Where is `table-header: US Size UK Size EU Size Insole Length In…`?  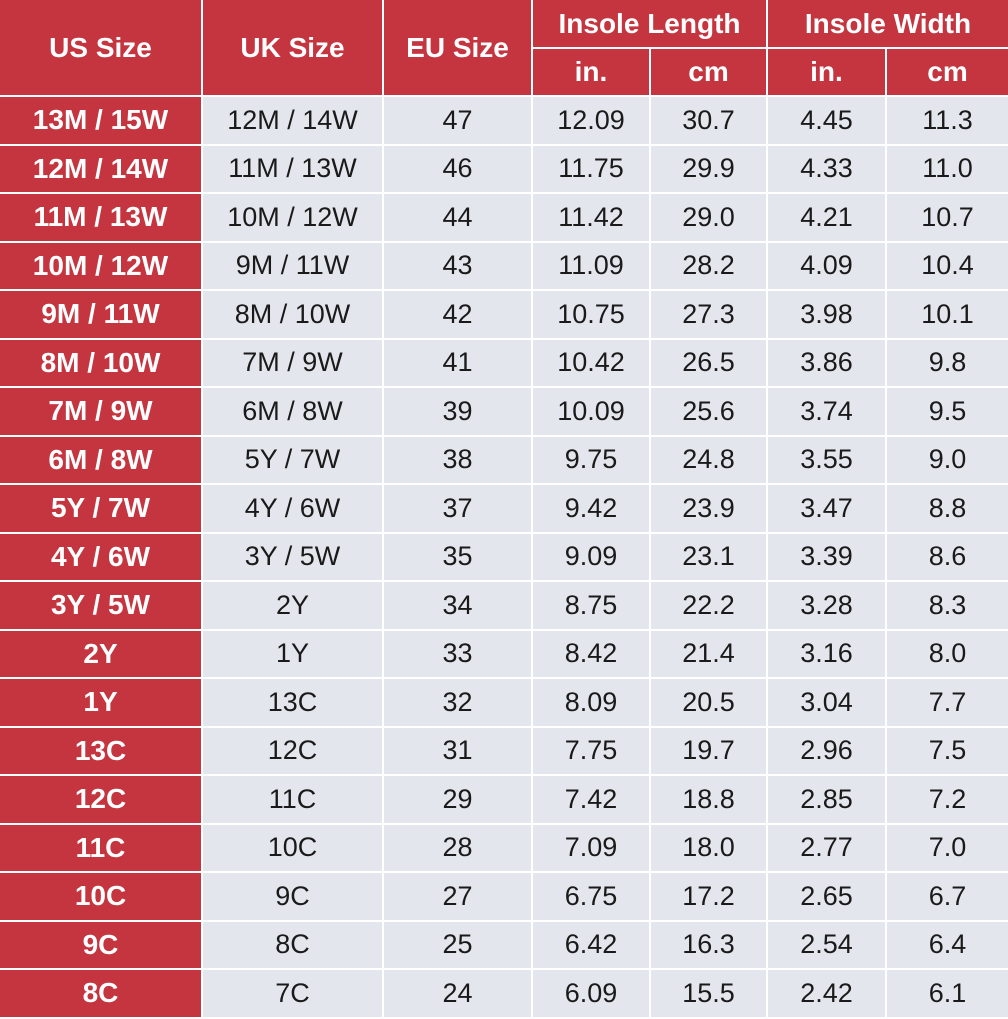 table-header: US Size UK Size EU Size Insole Length In… is located at coordinates (504, 48).